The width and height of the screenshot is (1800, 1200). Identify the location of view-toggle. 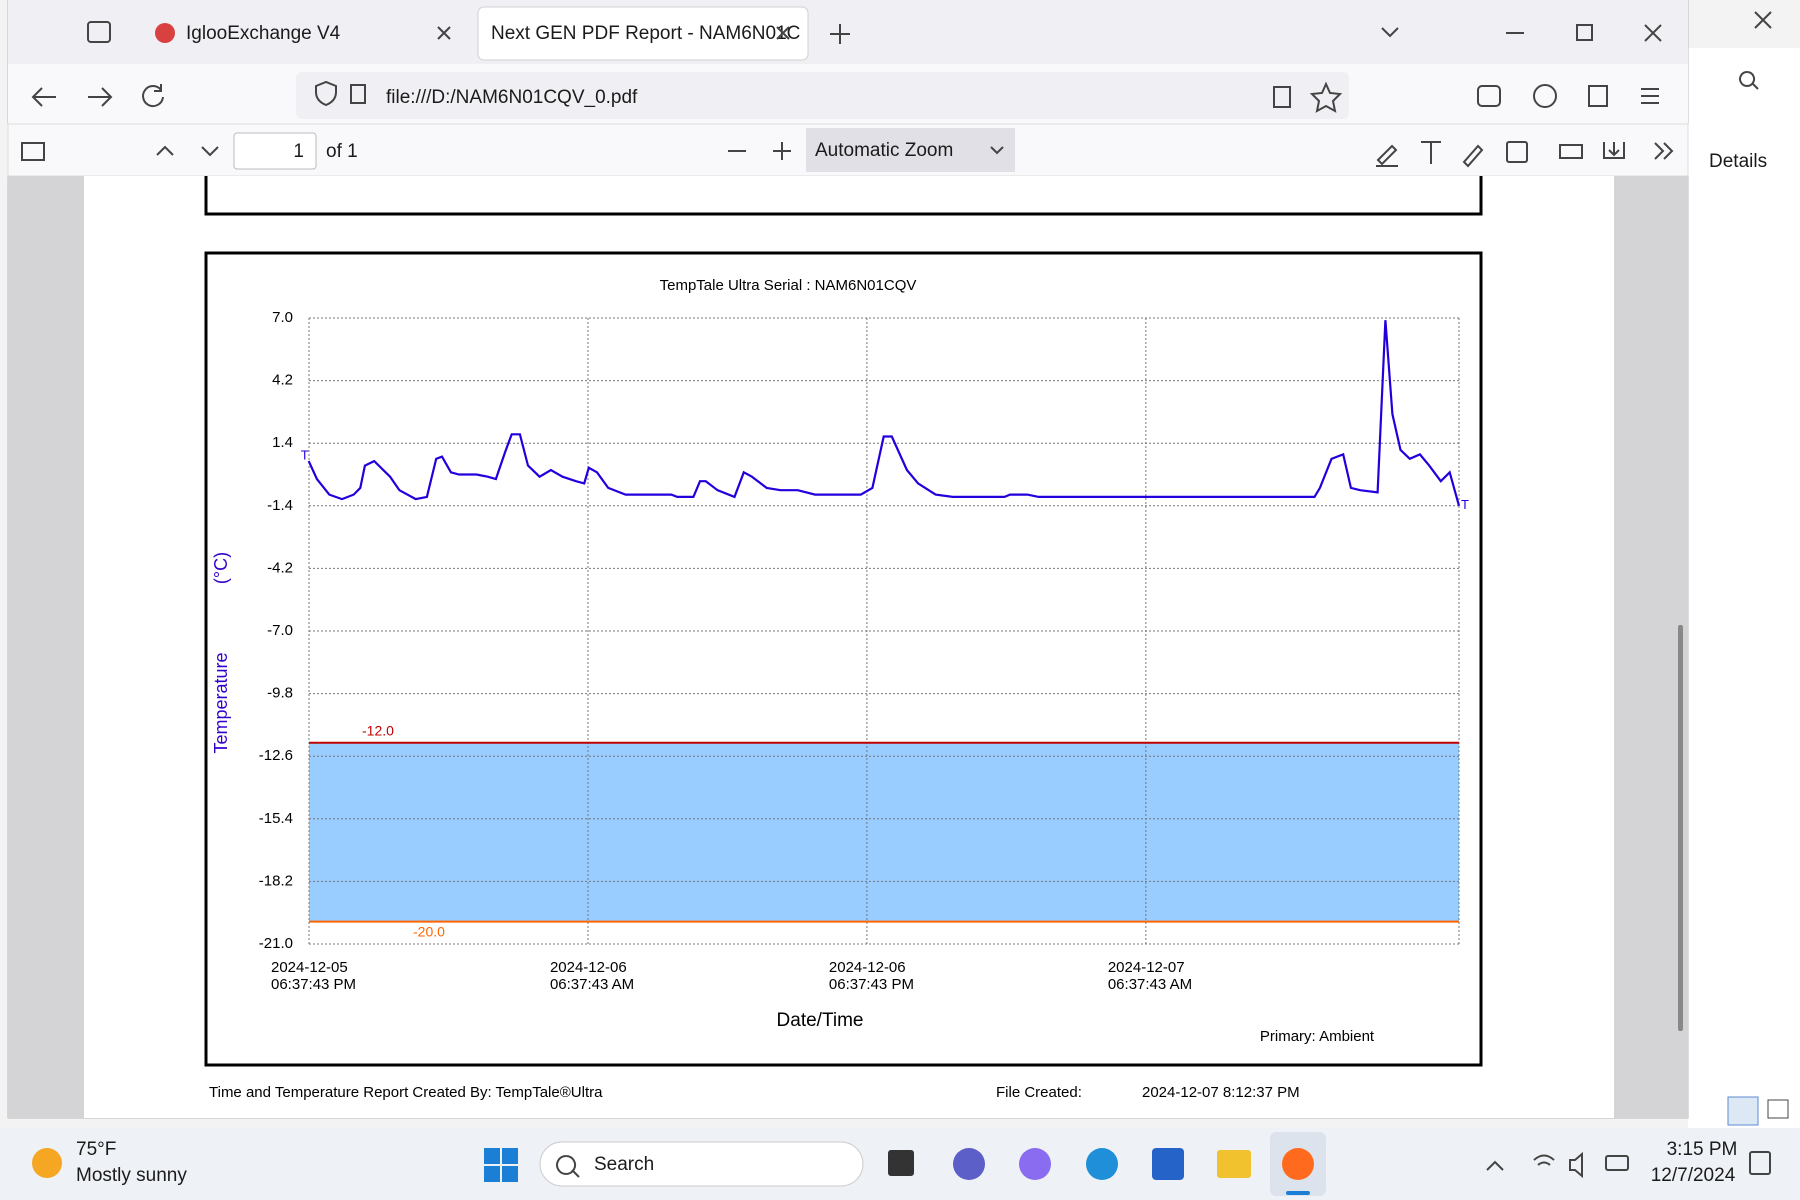
(1743, 1111).